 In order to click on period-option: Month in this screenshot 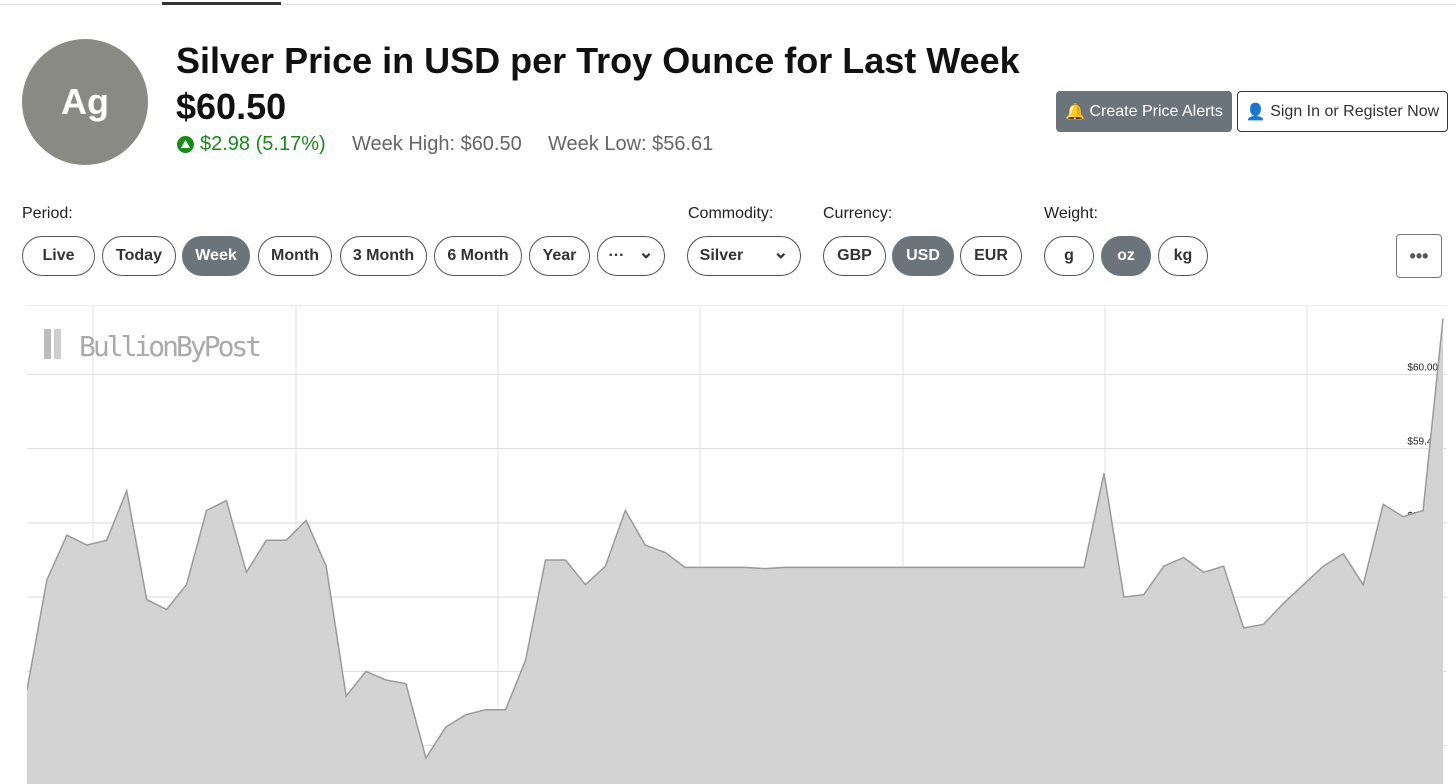, I will do `click(295, 256)`.